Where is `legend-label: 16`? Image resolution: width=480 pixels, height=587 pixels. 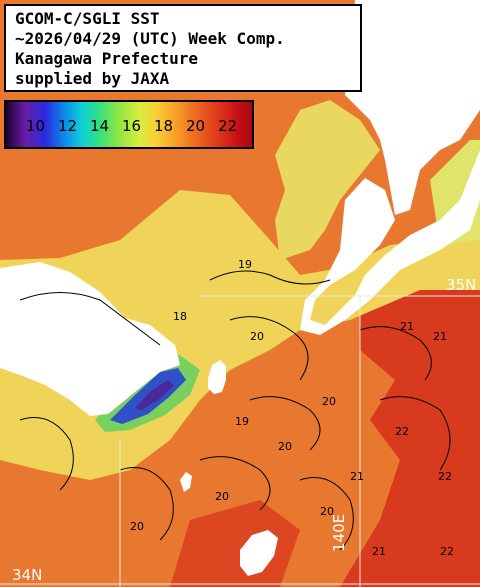 legend-label: 16 is located at coordinates (132, 126).